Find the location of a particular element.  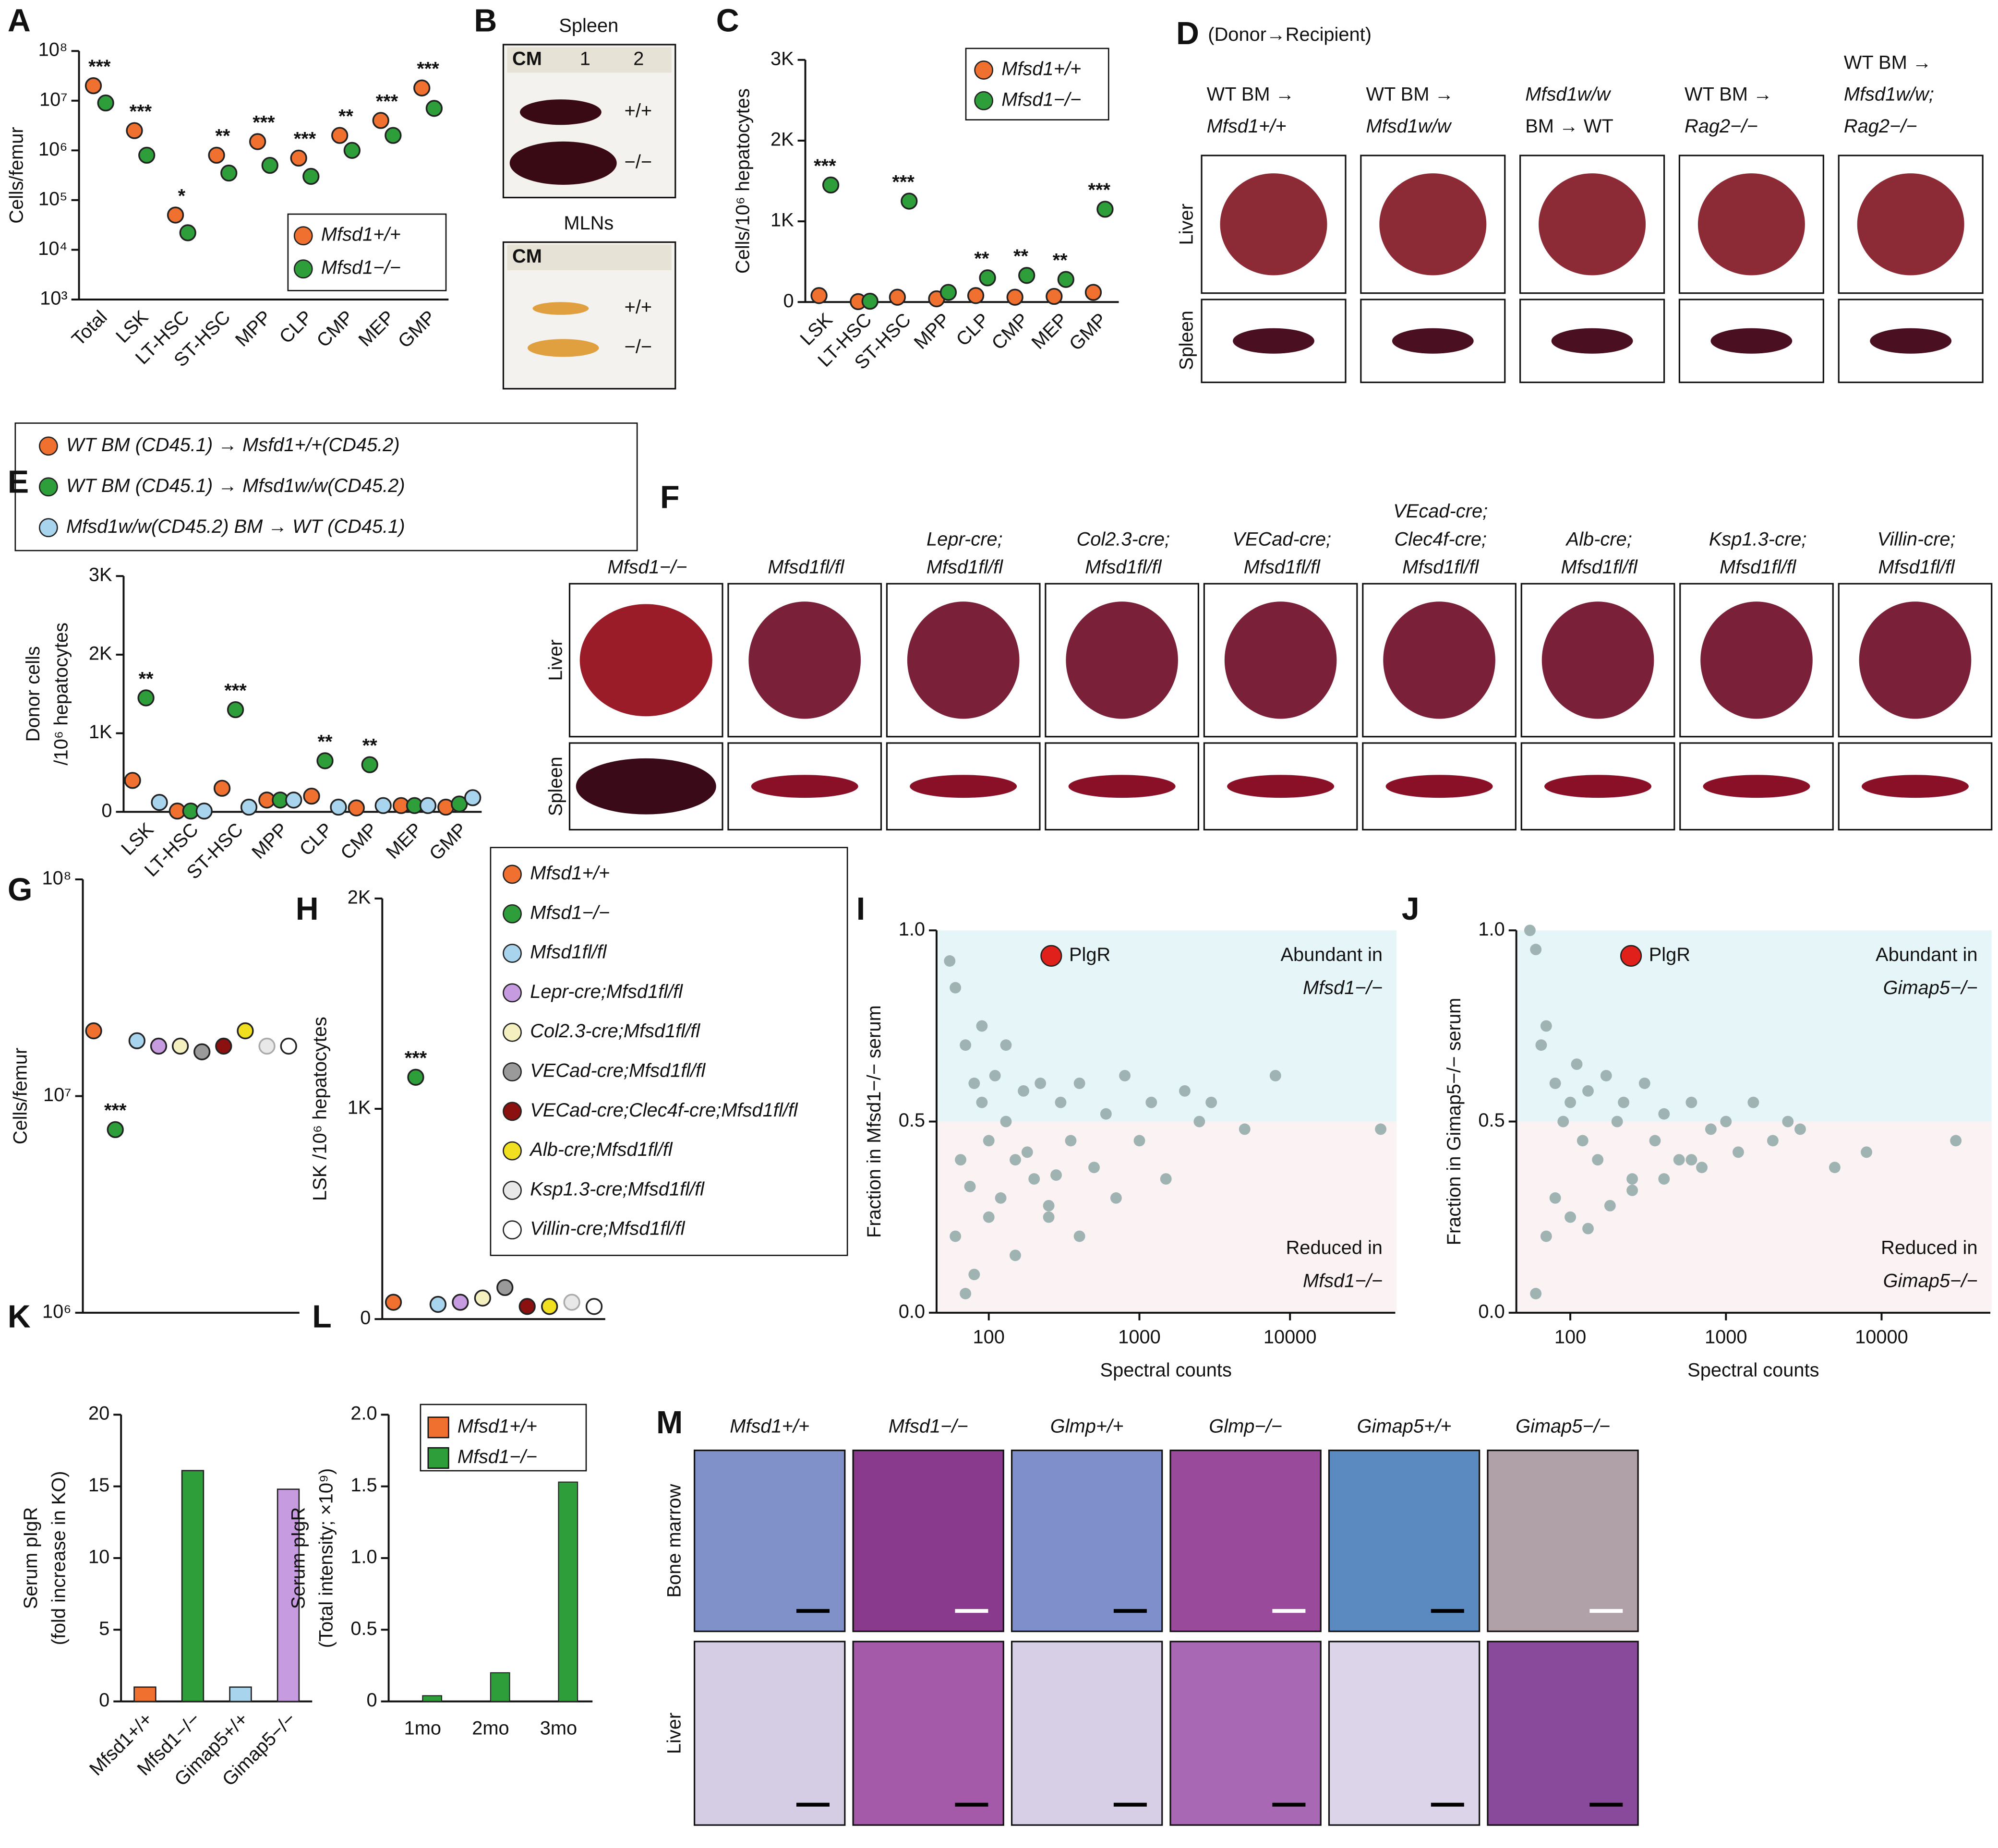

column-label: Ksp1.3-cre; is located at coordinates (1758, 539).